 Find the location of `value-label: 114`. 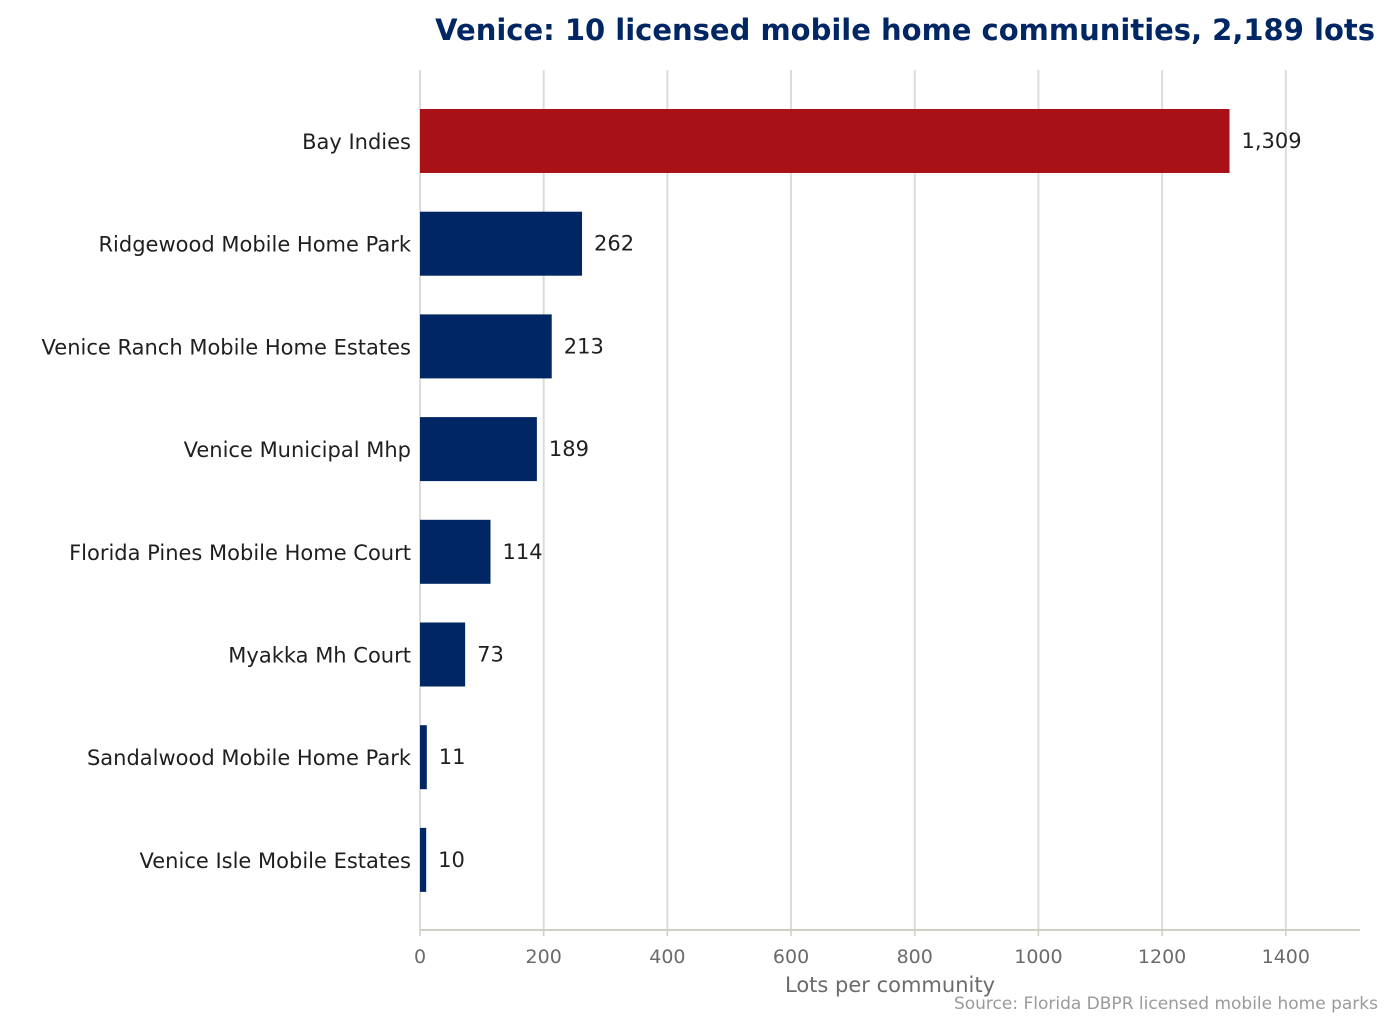

value-label: 114 is located at coordinates (523, 552).